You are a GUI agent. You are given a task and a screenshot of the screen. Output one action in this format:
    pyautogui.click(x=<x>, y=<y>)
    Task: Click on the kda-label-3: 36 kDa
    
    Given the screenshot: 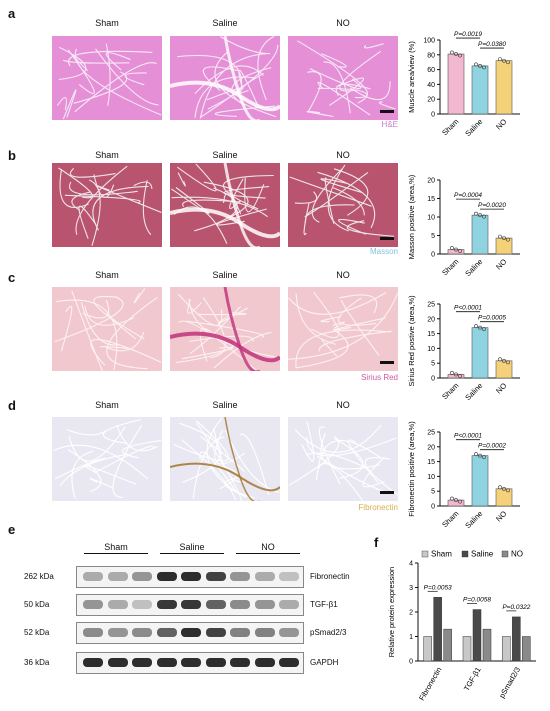 What is the action you would take?
    pyautogui.click(x=37, y=662)
    